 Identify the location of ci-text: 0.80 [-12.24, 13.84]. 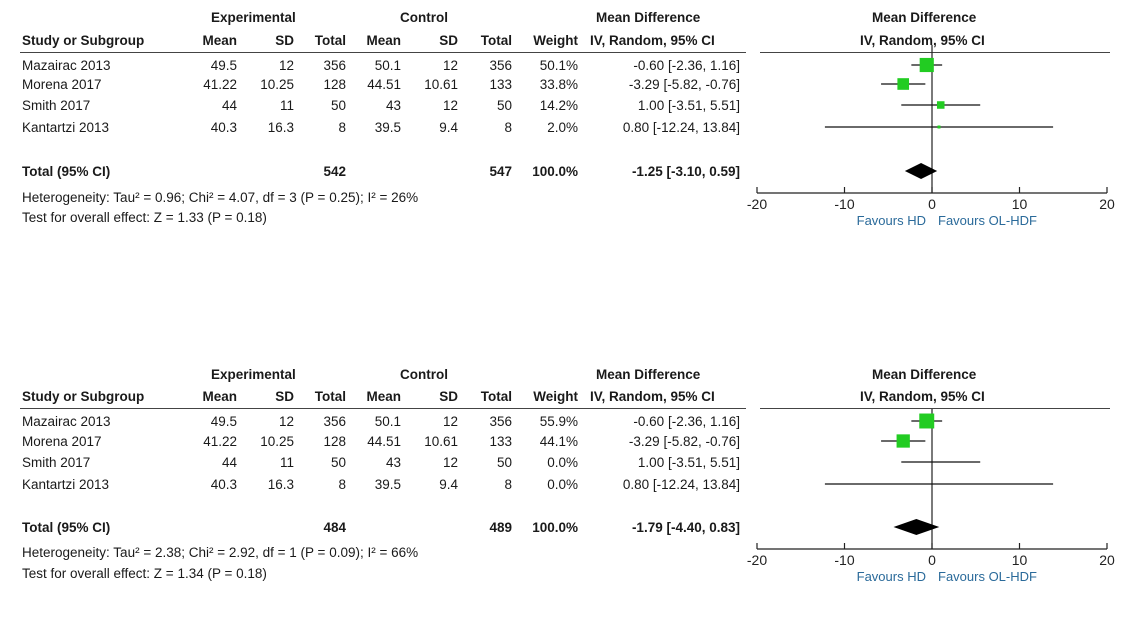
(681, 484).